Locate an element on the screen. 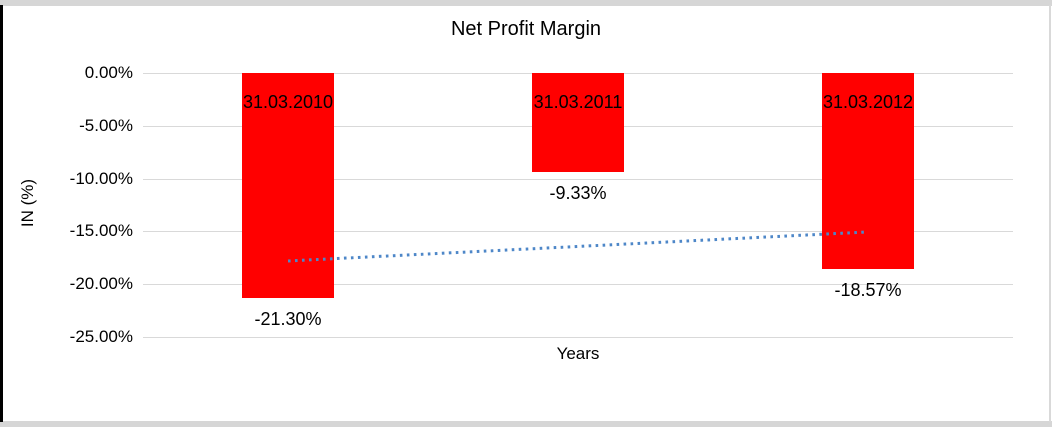  data-label: -18.57% is located at coordinates (868, 290).